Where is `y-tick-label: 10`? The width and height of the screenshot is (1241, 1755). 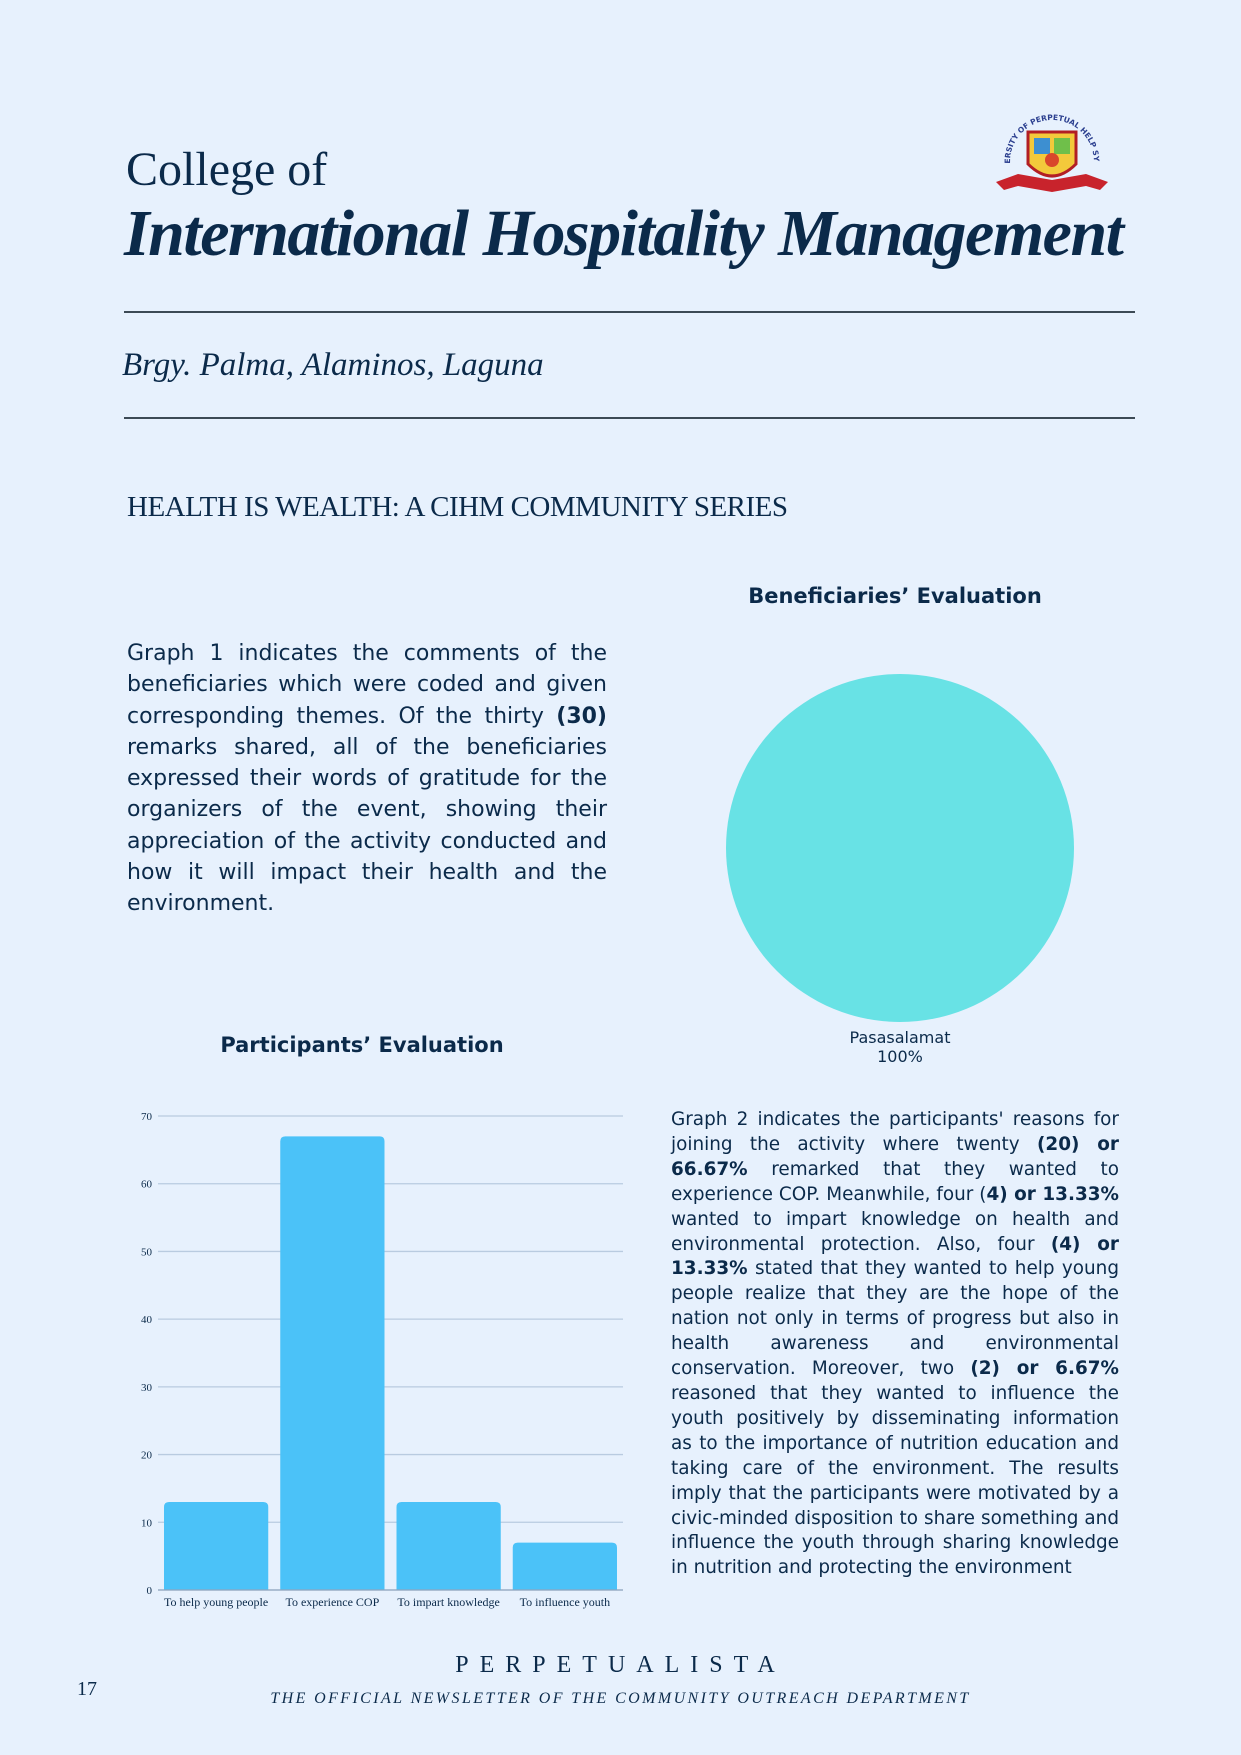 y-tick-label: 10 is located at coordinates (147, 1523).